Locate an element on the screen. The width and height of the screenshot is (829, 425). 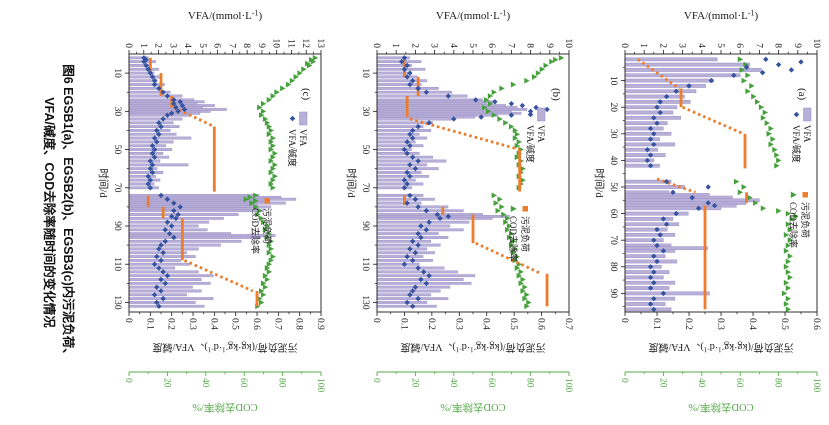
svg-text: 污泥负荷/(kg·kg-1​·d-1​)、VFA/碱度 is located at coordinates (472, 347).